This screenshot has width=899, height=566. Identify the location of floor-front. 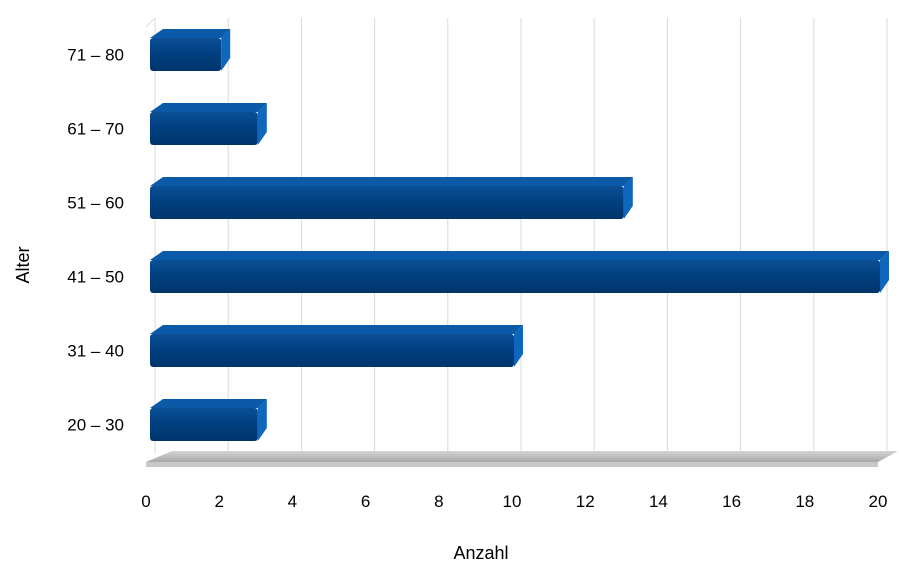
(512, 464).